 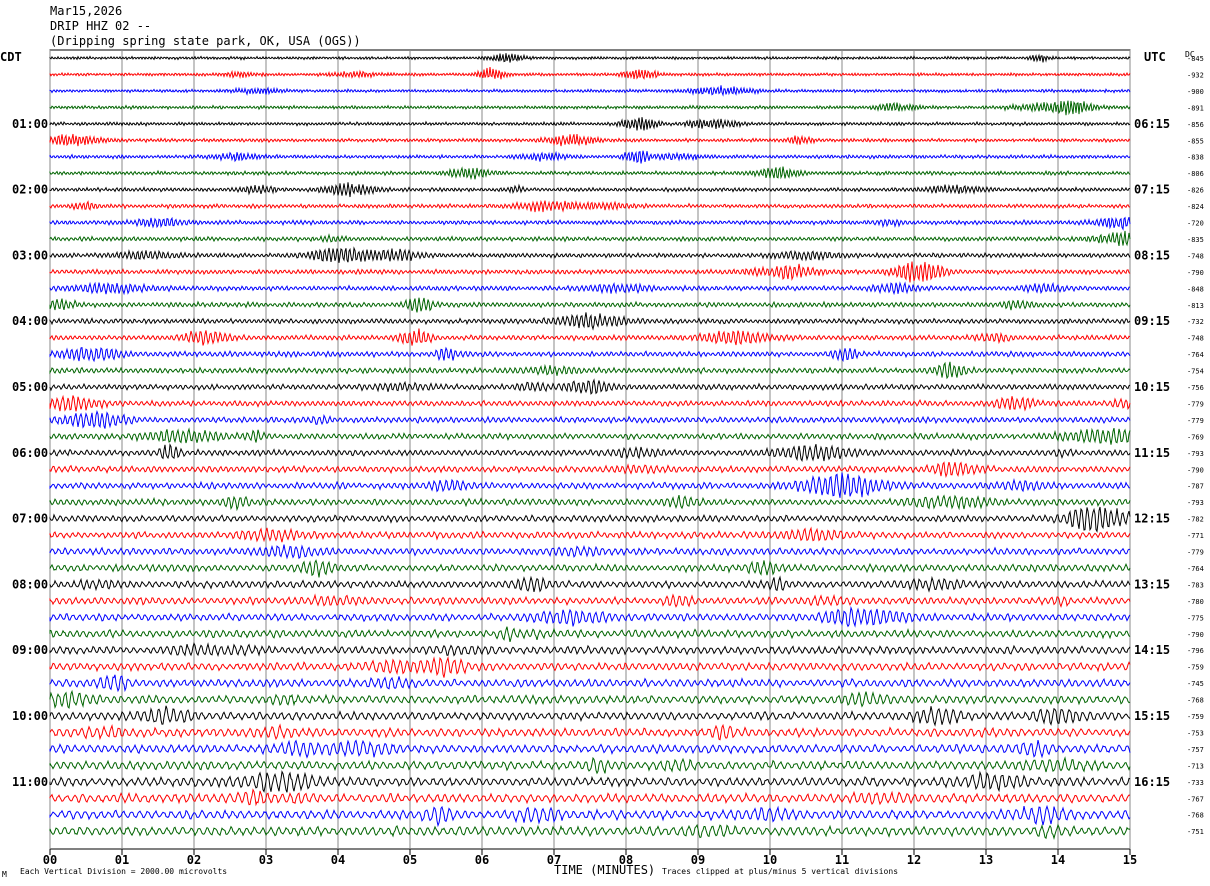 I want to click on x-tick-label: 03, so click(x=266, y=860).